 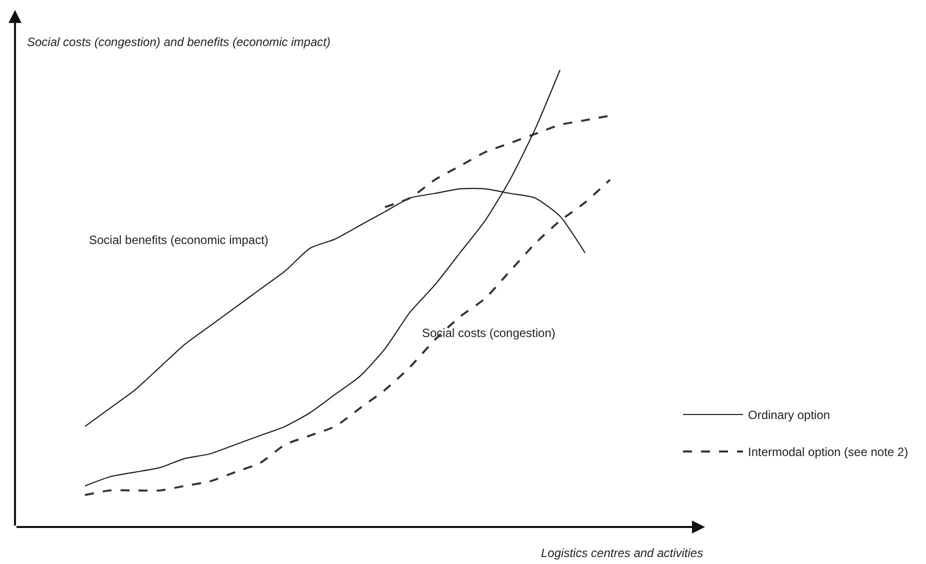 I want to click on legend-label: Intermodal option (see note 2), so click(x=828, y=452).